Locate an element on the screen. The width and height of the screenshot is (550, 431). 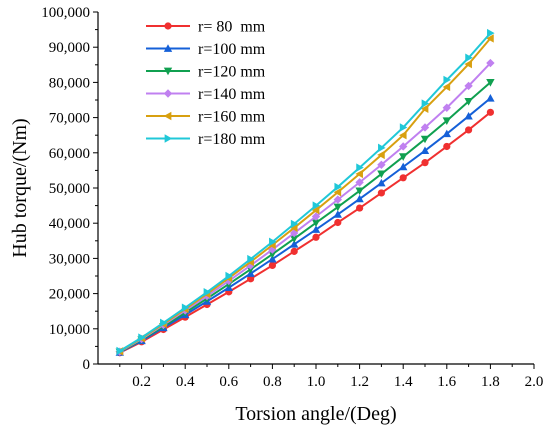
y-tick-label: 50,000 is located at coordinates (69, 189).